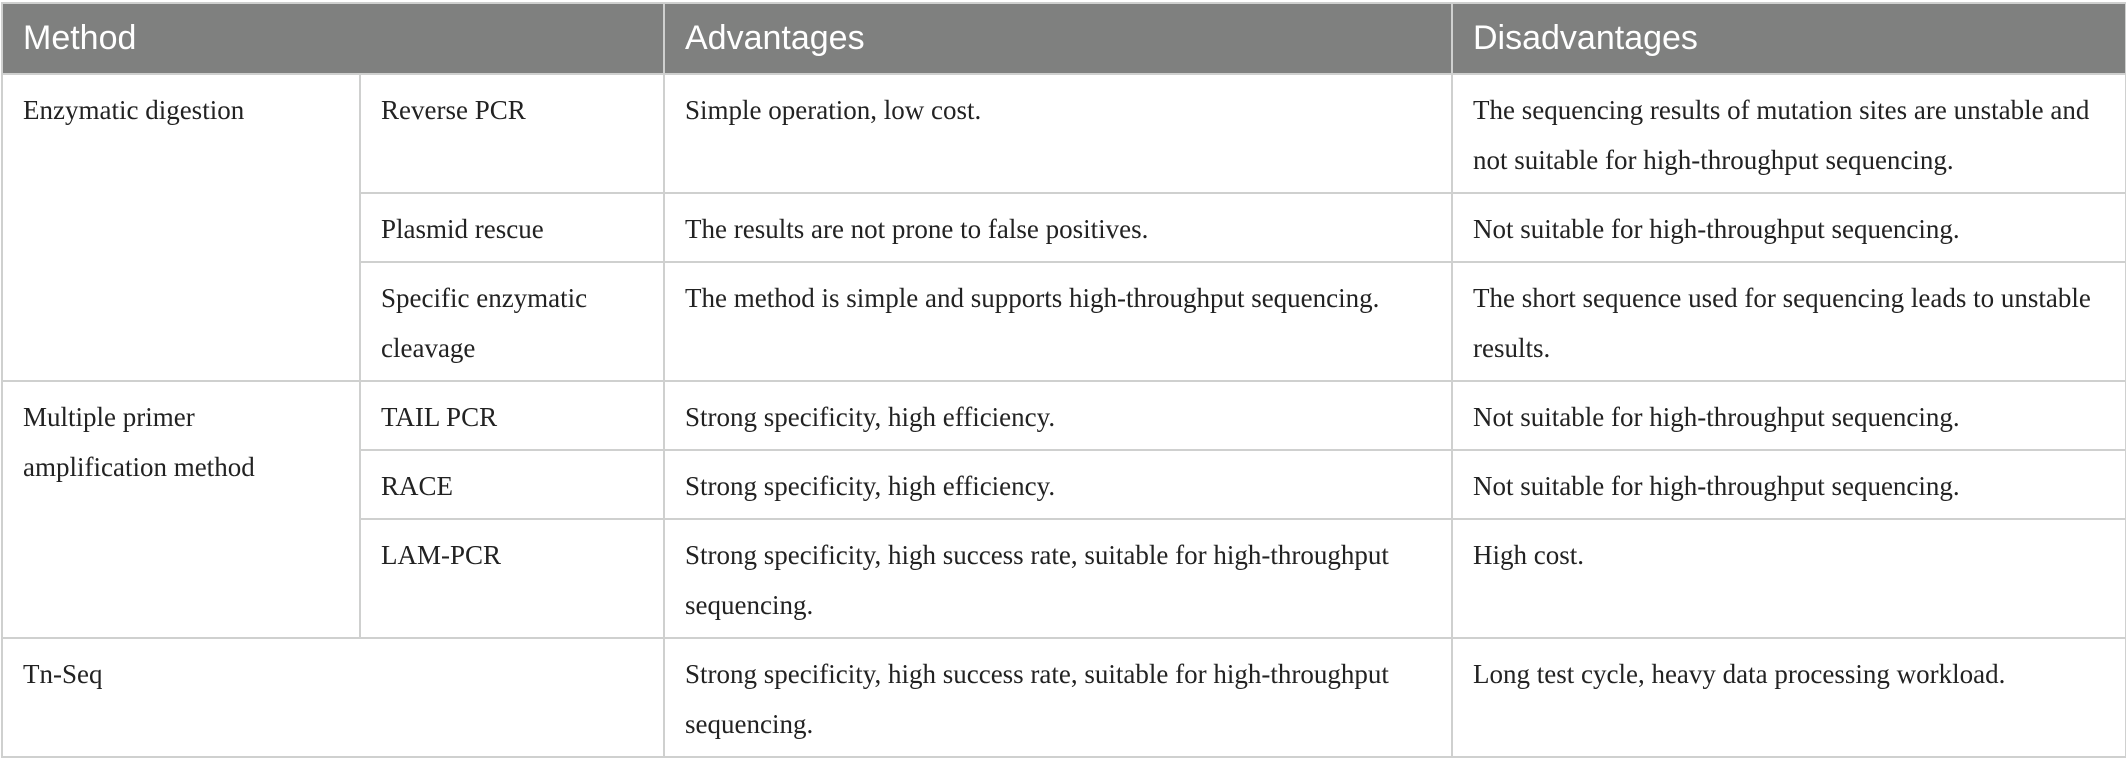  What do you see at coordinates (512, 227) in the screenshot?
I see `submethod-cell: Plasmid rescue` at bounding box center [512, 227].